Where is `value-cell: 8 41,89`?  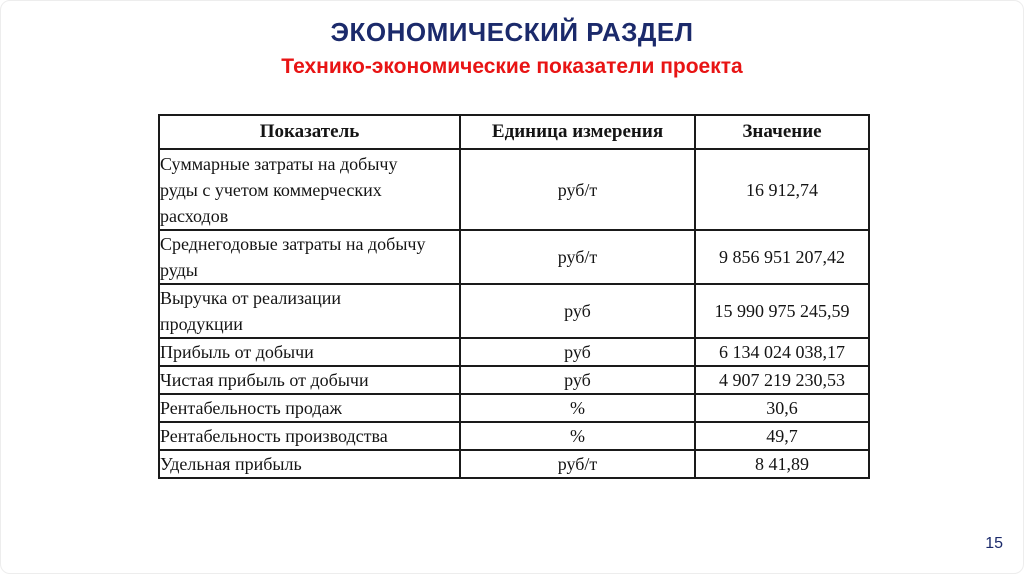 value-cell: 8 41,89 is located at coordinates (782, 464).